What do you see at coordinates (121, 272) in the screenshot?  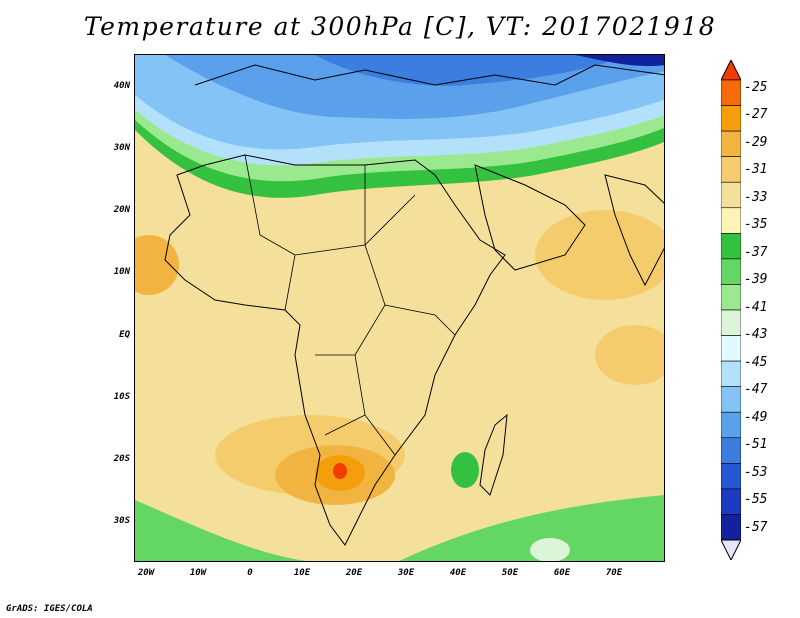 I see `lat-label-10n: 10N` at bounding box center [121, 272].